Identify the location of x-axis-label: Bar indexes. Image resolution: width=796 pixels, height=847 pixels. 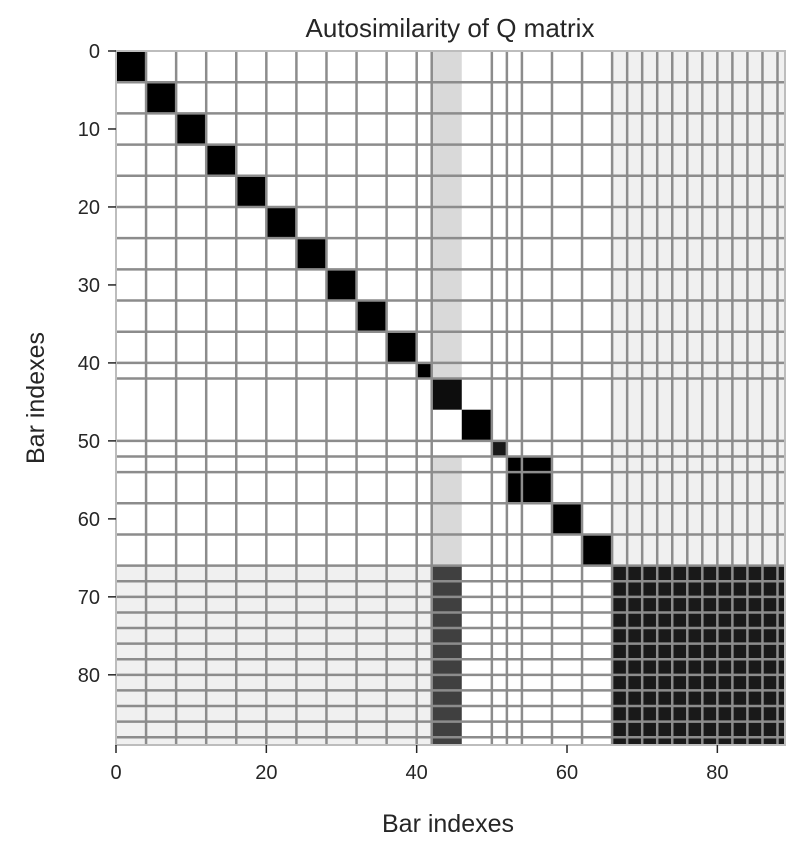
(448, 824).